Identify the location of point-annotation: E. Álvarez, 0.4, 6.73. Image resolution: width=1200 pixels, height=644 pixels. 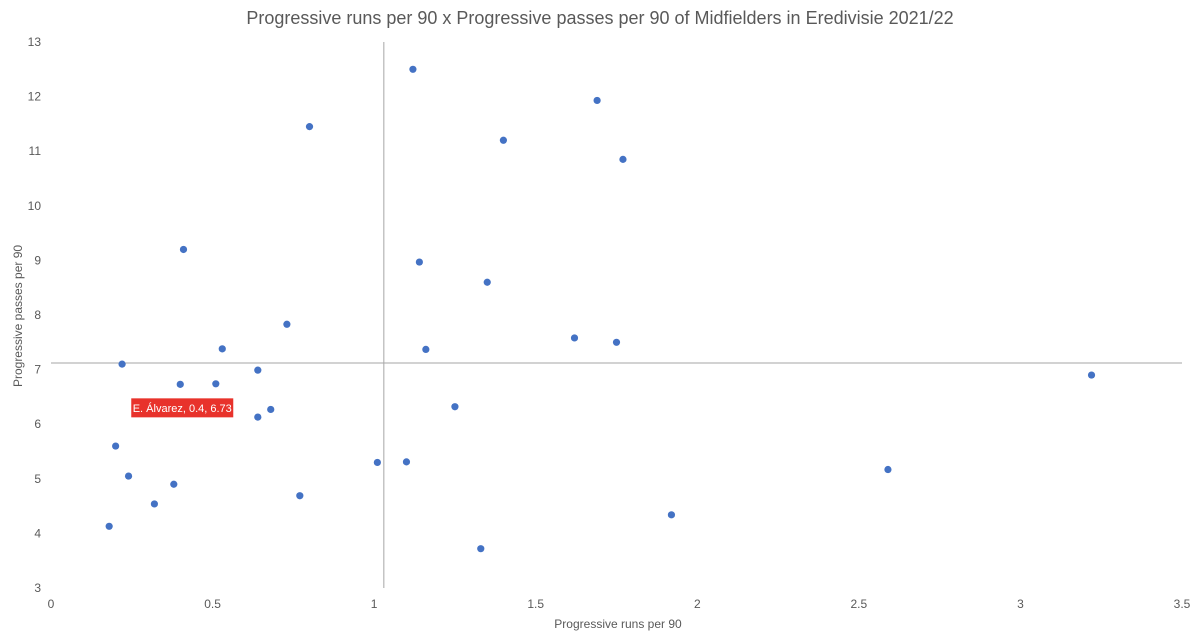
(182, 408).